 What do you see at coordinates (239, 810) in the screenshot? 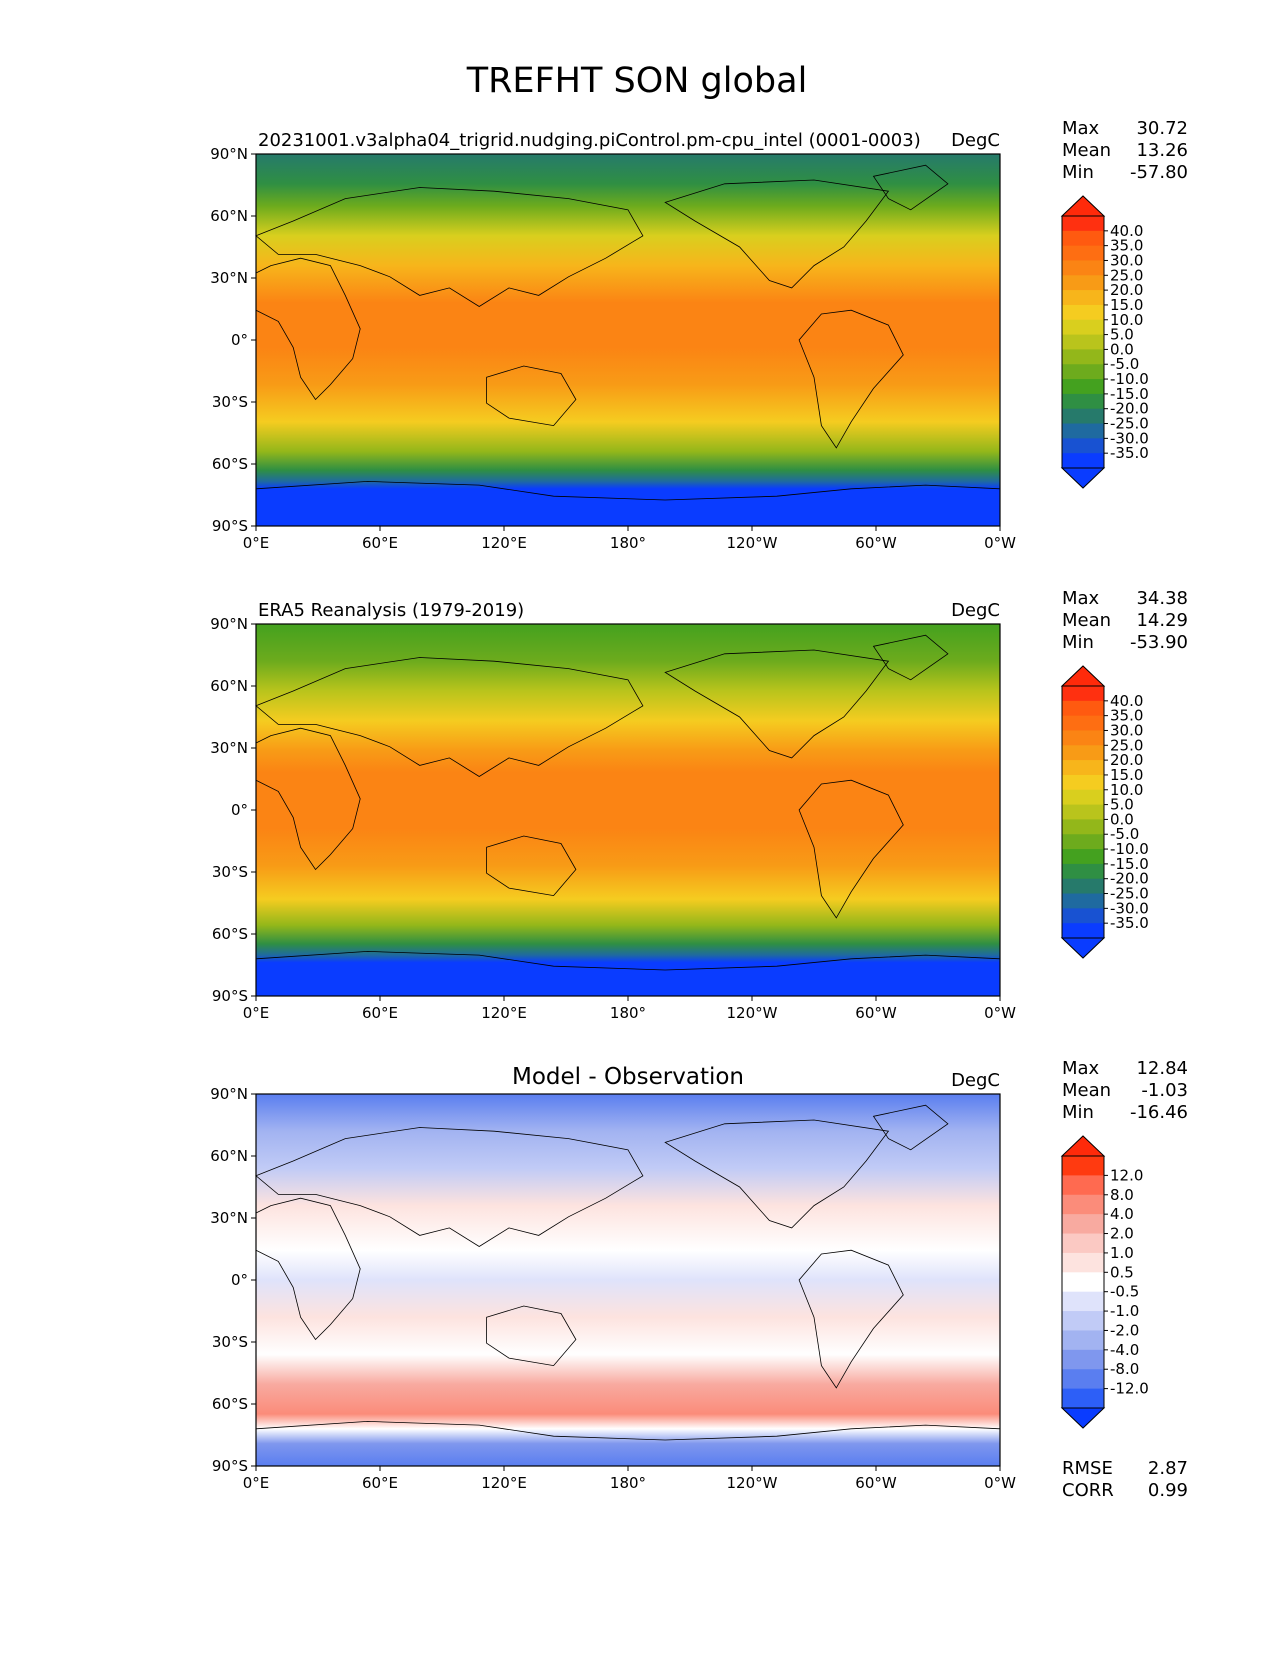
I see `lat-tick-label: 0°` at bounding box center [239, 810].